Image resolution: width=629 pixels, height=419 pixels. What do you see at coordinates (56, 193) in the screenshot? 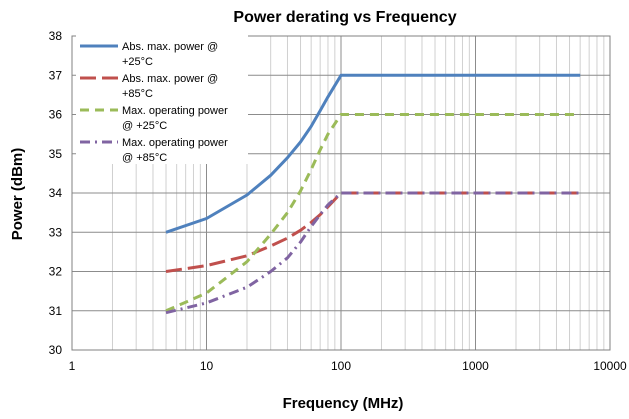
I see `y-tick-label: 34` at bounding box center [56, 193].